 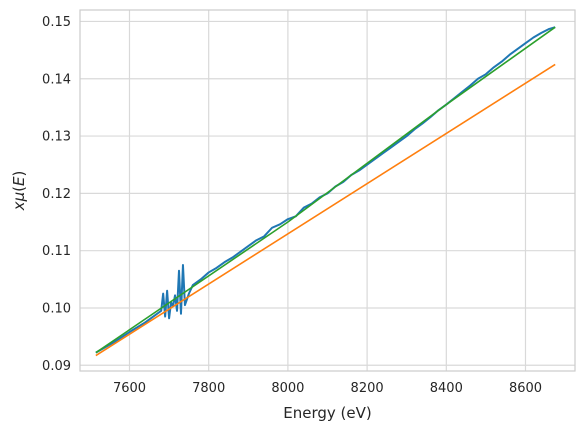 I want to click on x-tick-labels: 7600 7800 8000 8200 8400 8600, so click(x=327, y=388).